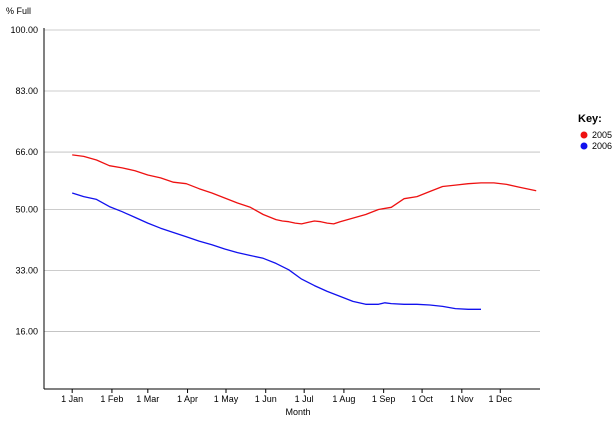  Describe the element at coordinates (72, 399) in the screenshot. I see `x-tick-label: 1 Jan` at that location.